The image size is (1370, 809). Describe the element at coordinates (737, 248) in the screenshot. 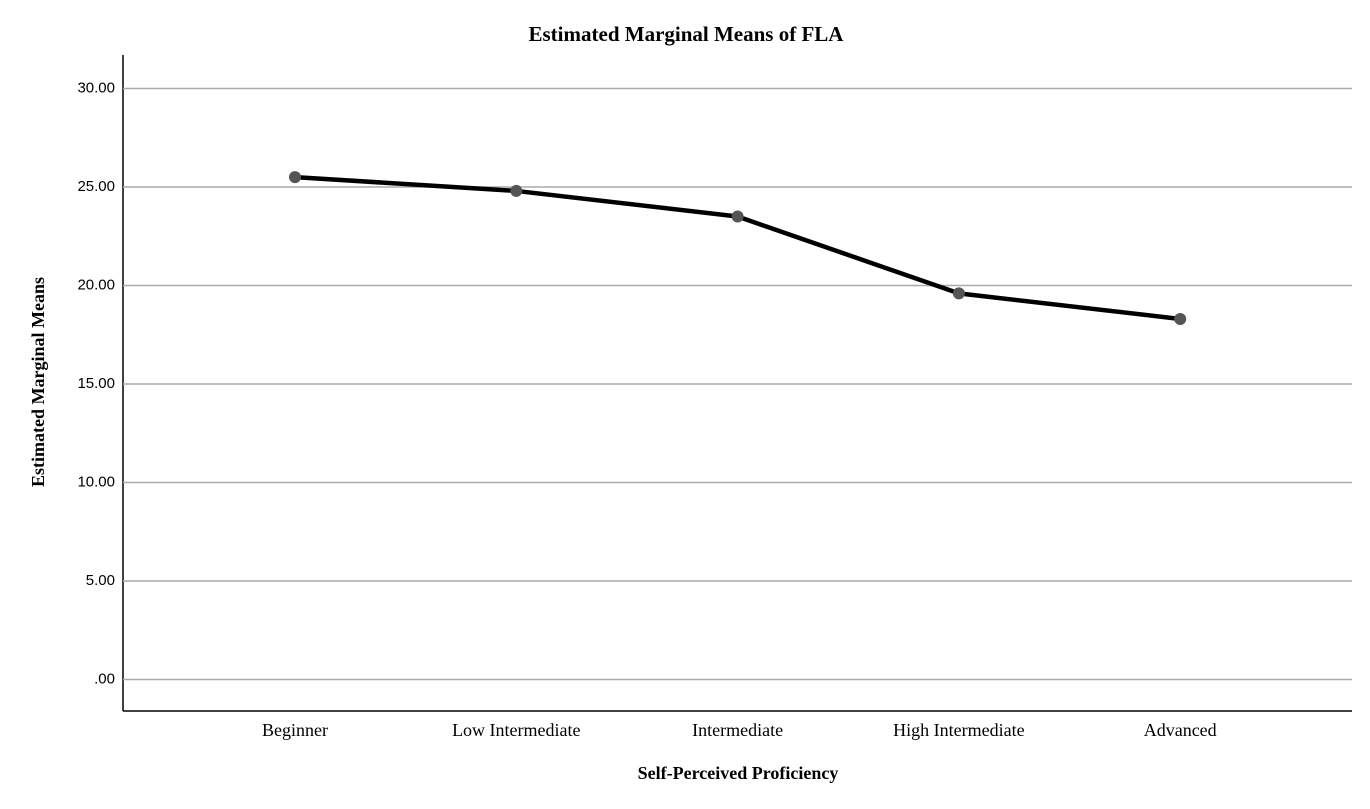

I see `series-line` at that location.